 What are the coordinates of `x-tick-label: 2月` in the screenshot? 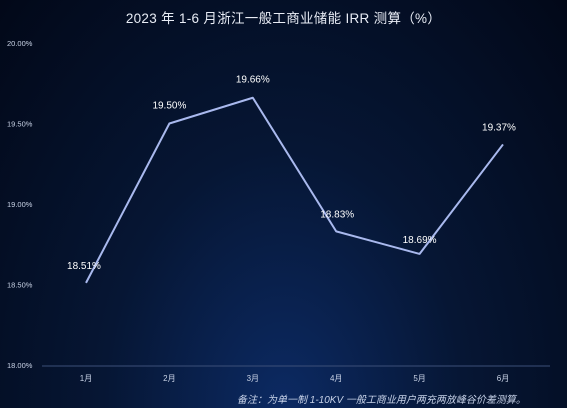 It's located at (169, 378).